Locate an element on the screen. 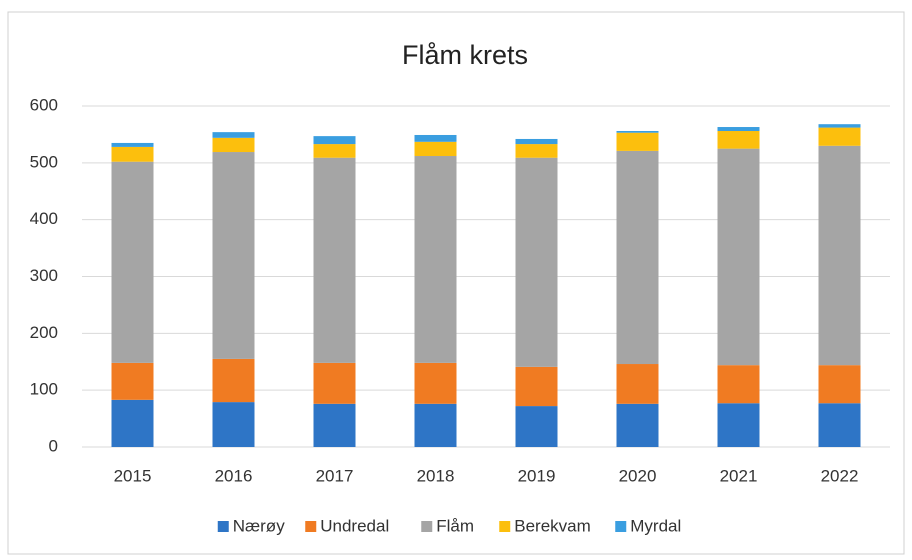 Image resolution: width=912 pixels, height=560 pixels. y-tick-label: 400 is located at coordinates (44, 218).